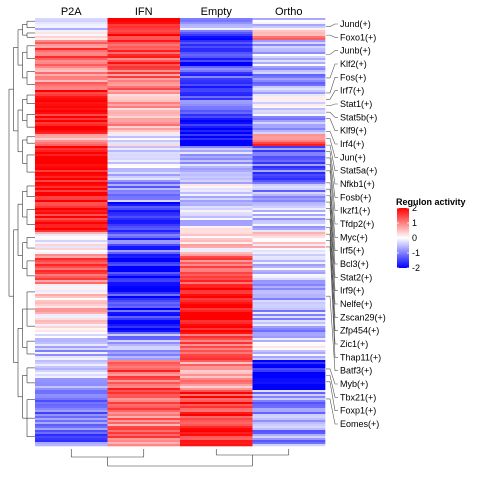 The image size is (480, 480). Describe the element at coordinates (356, 104) in the screenshot. I see `row-label: Stat1(+)` at that location.